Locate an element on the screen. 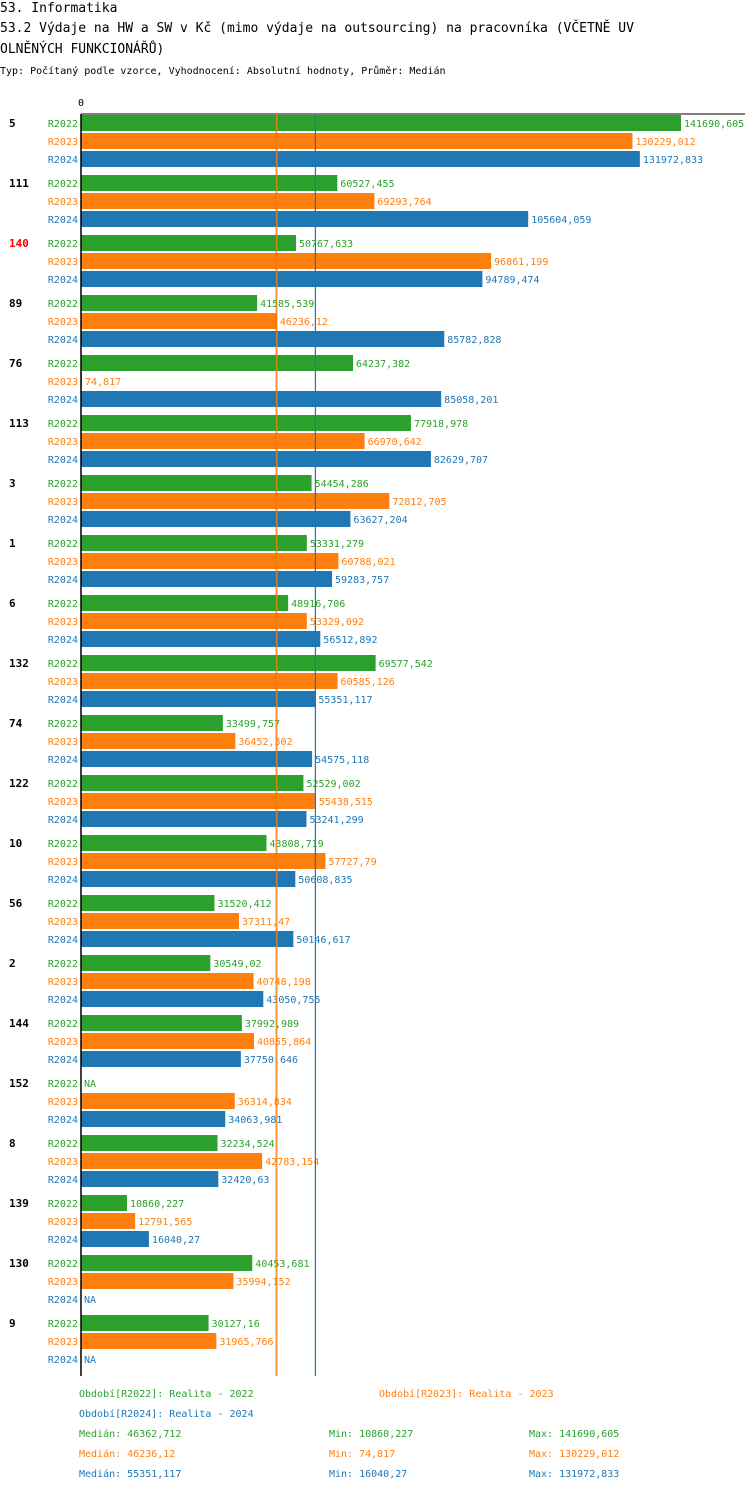 Image resolution: width=750 pixels, height=1494 pixels. group-label: 74 is located at coordinates (16, 723).